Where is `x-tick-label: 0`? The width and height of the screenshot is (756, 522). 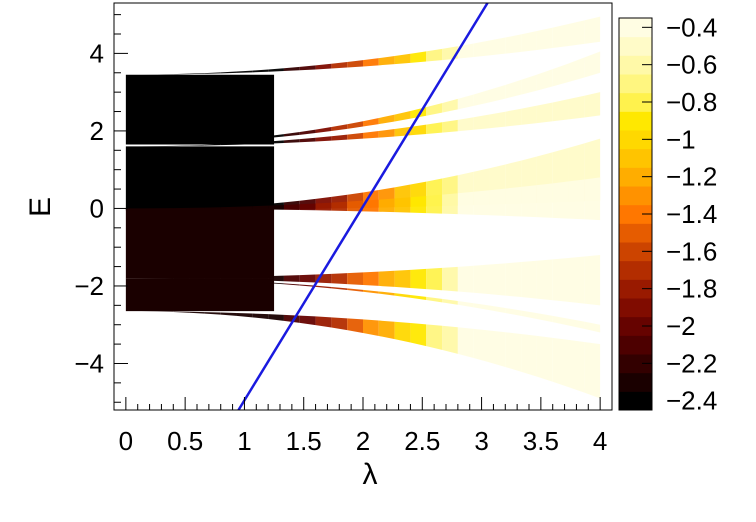
x-tick-label: 0 is located at coordinates (126, 441).